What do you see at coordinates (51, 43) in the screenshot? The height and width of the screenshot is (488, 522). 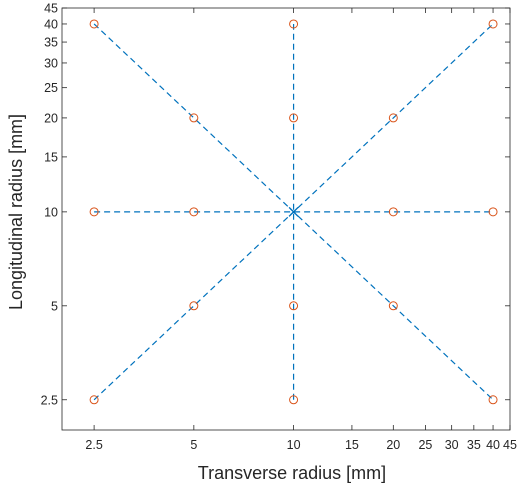 I see `y-tick-label: 35` at bounding box center [51, 43].